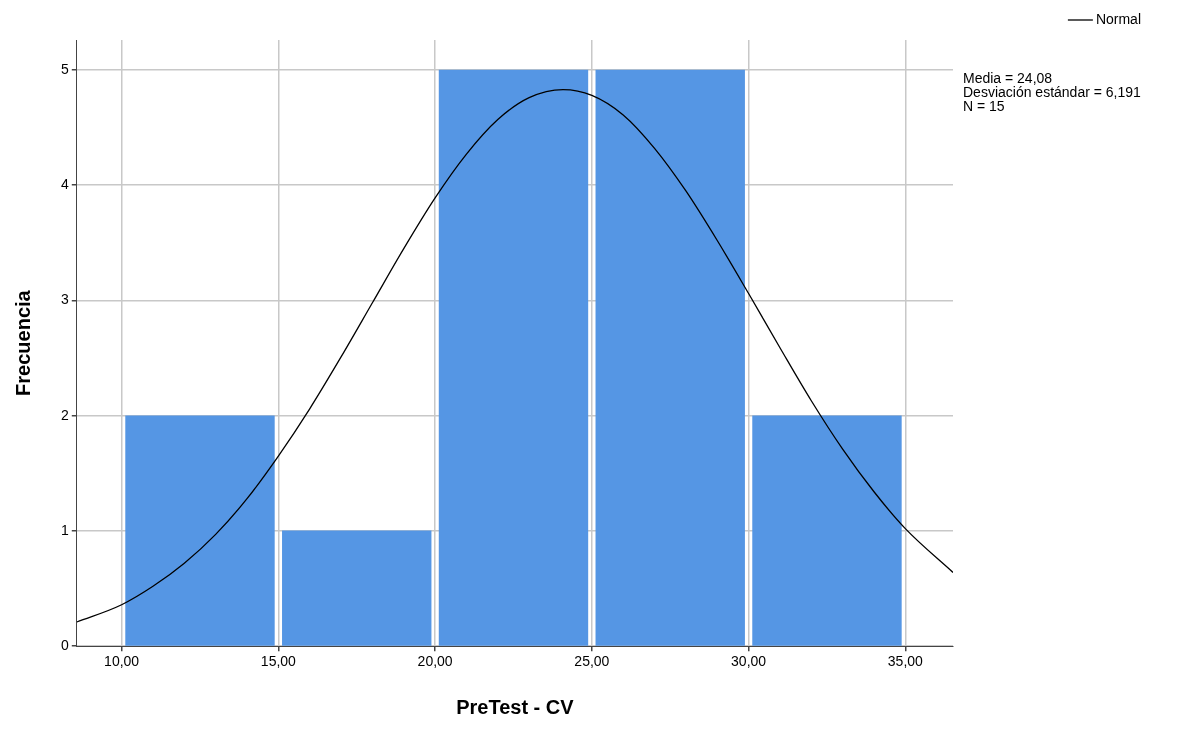 Image resolution: width=1181 pixels, height=734 pixels. Describe the element at coordinates (64, 414) in the screenshot. I see `y-tick-label: 2` at that location.